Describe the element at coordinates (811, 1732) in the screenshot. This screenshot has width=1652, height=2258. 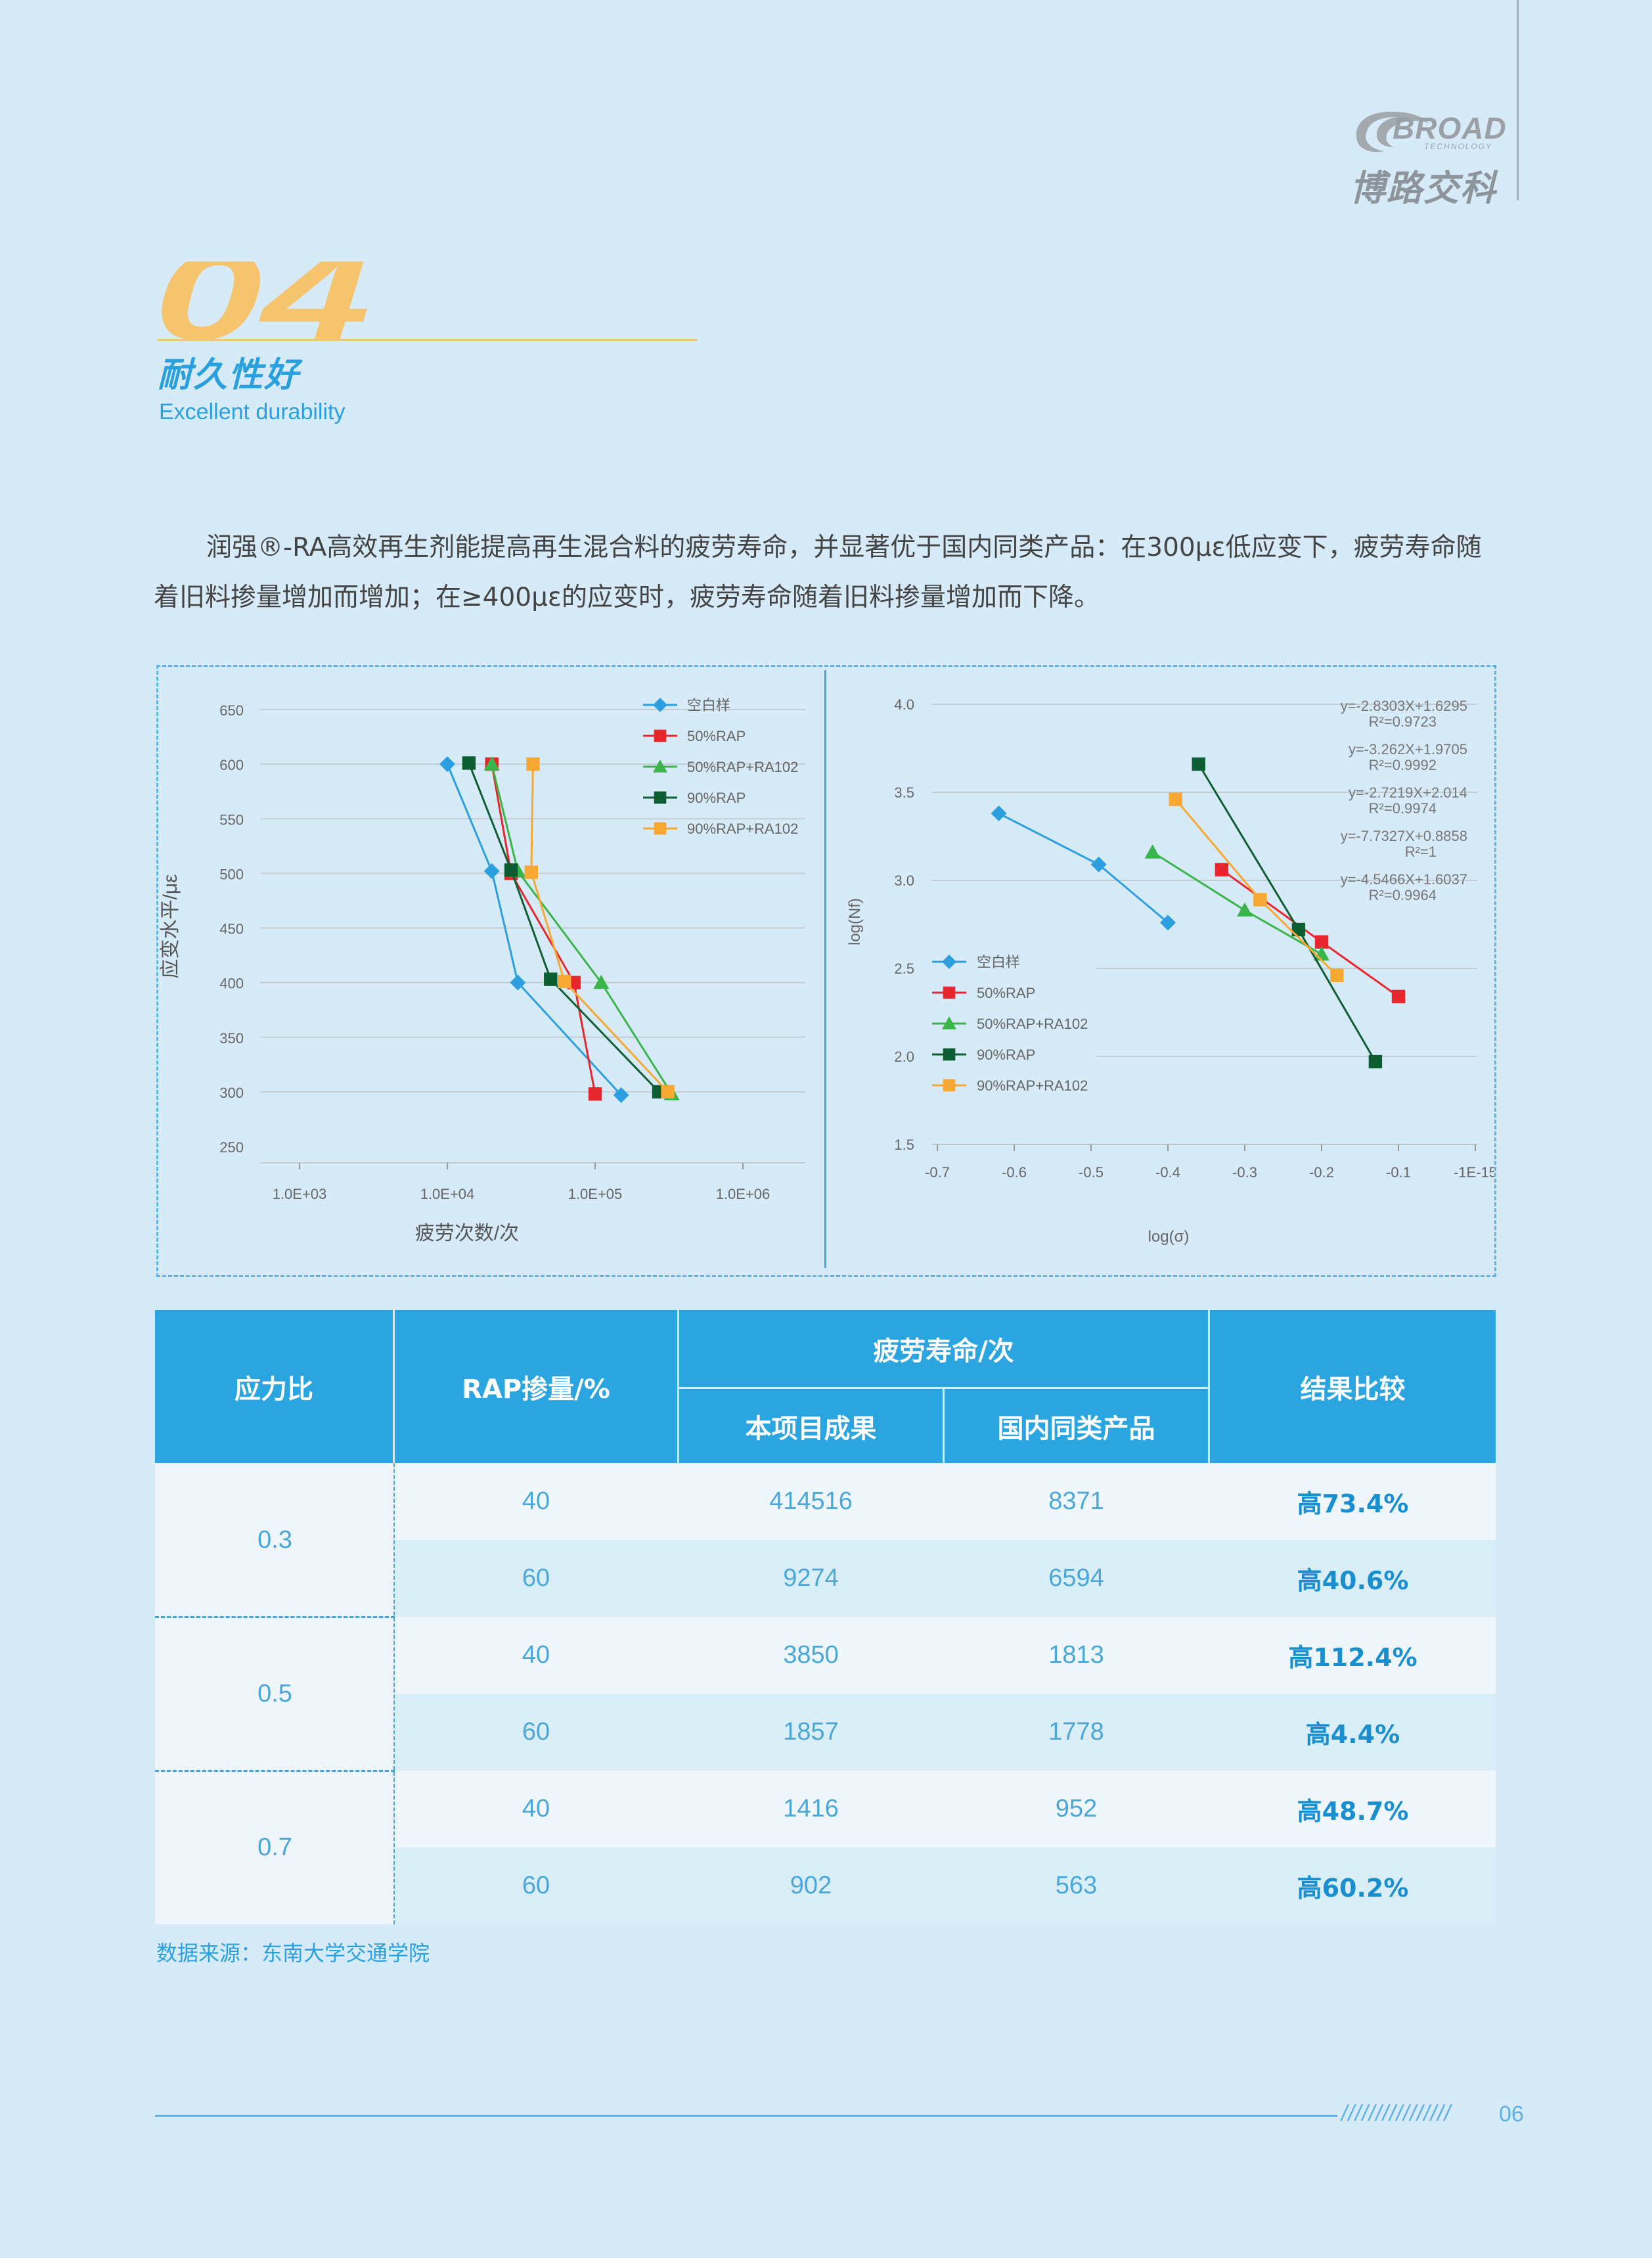
I see `this-project-cell: 1857` at that location.